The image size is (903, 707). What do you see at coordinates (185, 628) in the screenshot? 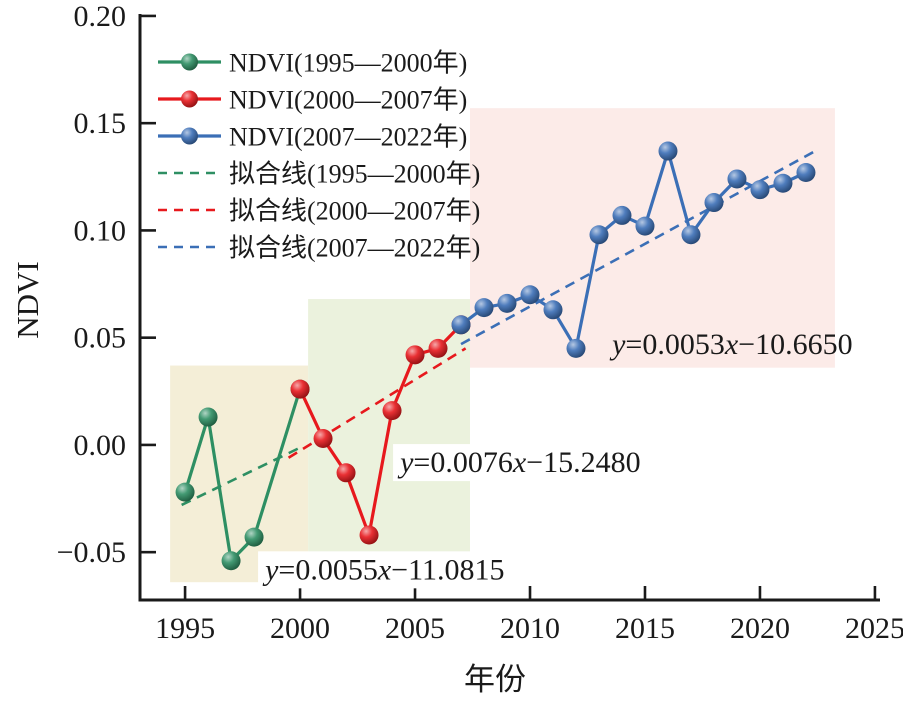
I see `x-axis-tick-label: 1995` at bounding box center [185, 628].